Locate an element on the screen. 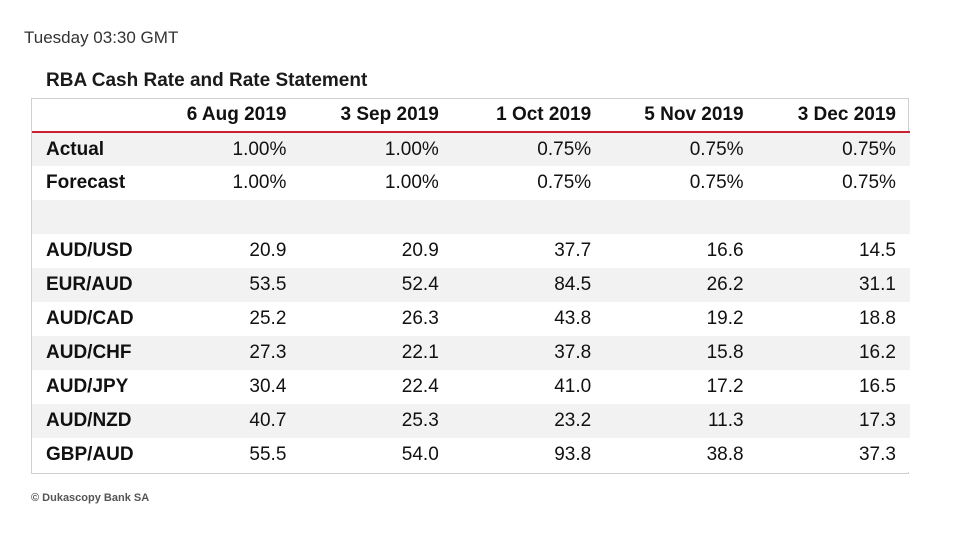 The height and width of the screenshot is (533, 962). table-cell: 43.8 is located at coordinates (529, 319).